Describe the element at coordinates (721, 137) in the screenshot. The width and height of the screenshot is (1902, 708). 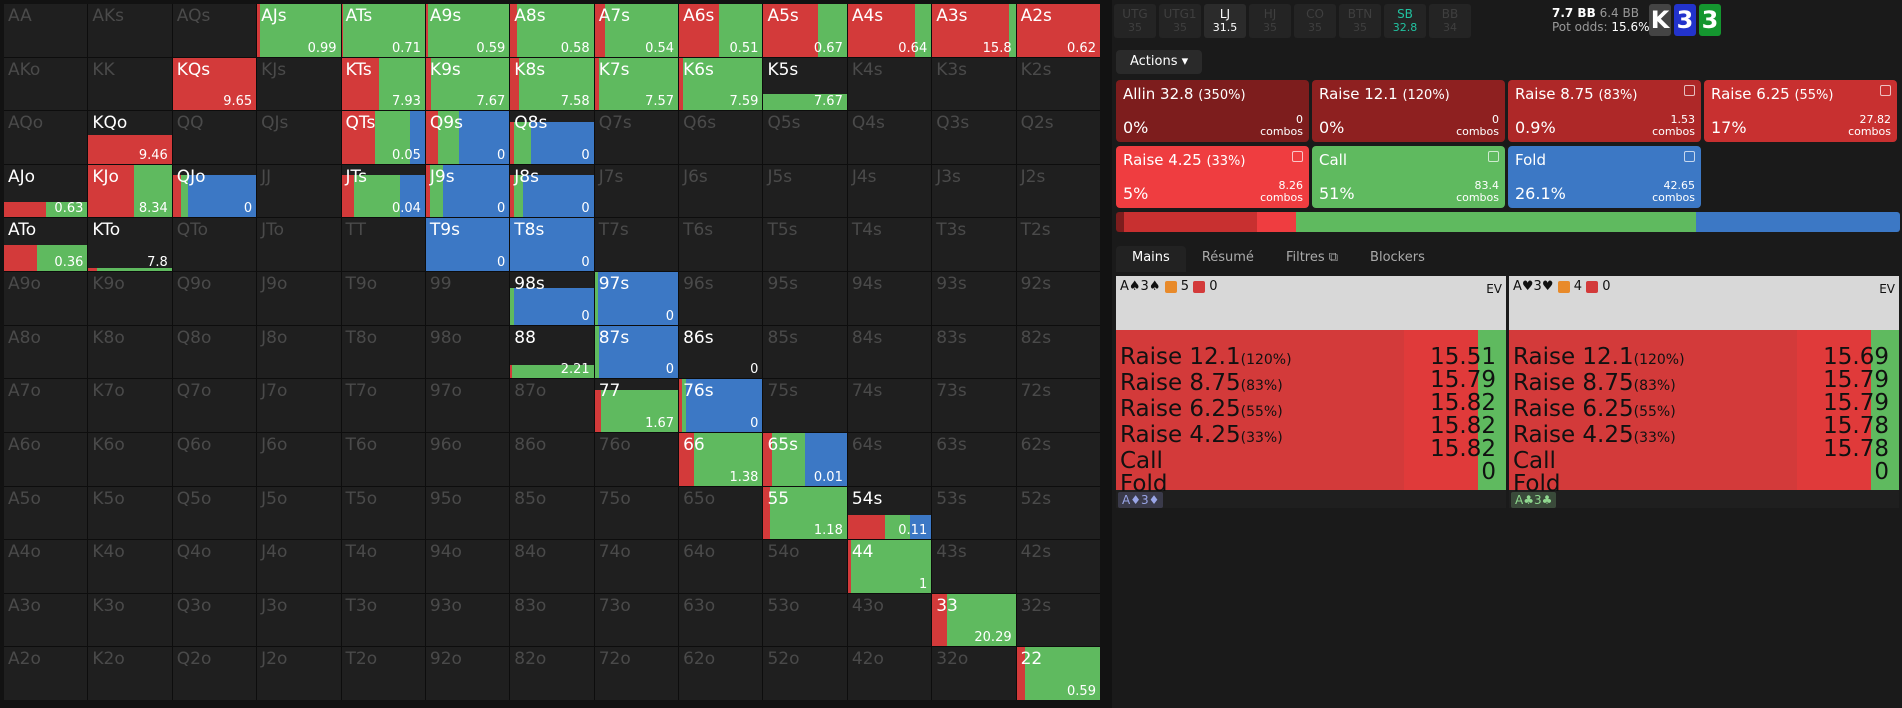
I see `hand-cell-Q6s: Q6s` at that location.